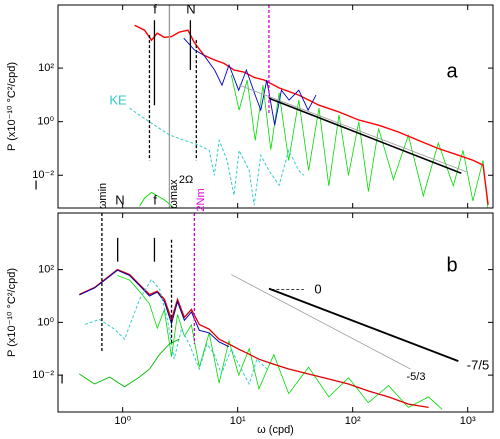 The height and width of the screenshot is (439, 500). What do you see at coordinates (275, 430) in the screenshot?
I see `x-axis-label: ω (cpd)` at bounding box center [275, 430].